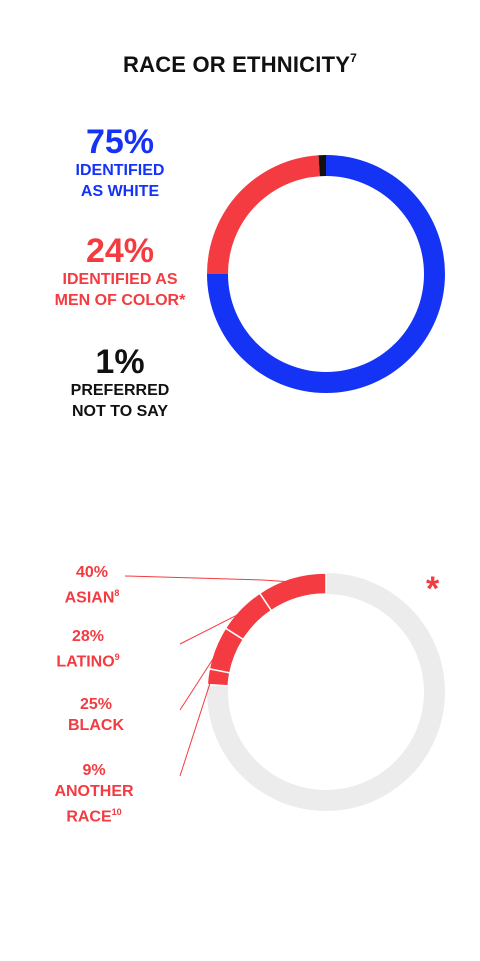 This screenshot has height=961, width=480. I want to click on label-another-pct: 9%, so click(94, 770).